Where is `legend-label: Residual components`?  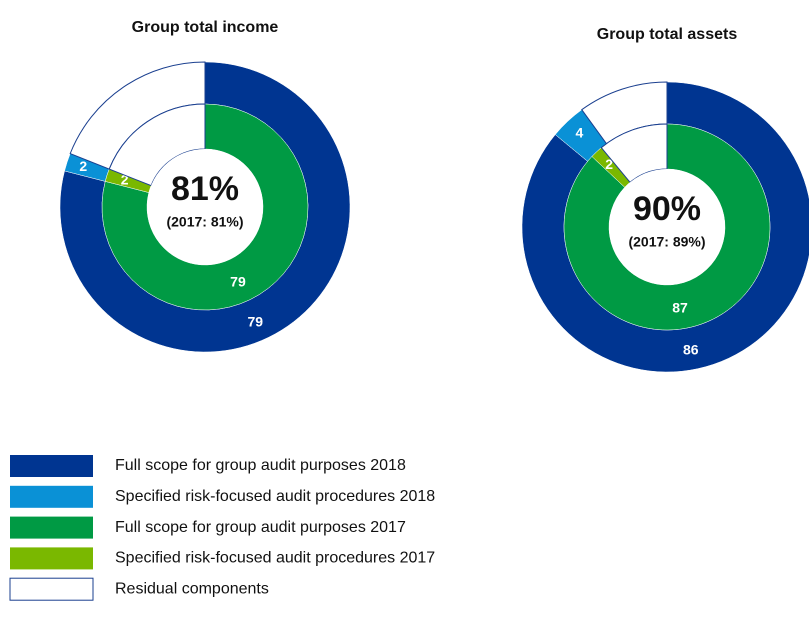
legend-label: Residual components is located at coordinates (192, 588).